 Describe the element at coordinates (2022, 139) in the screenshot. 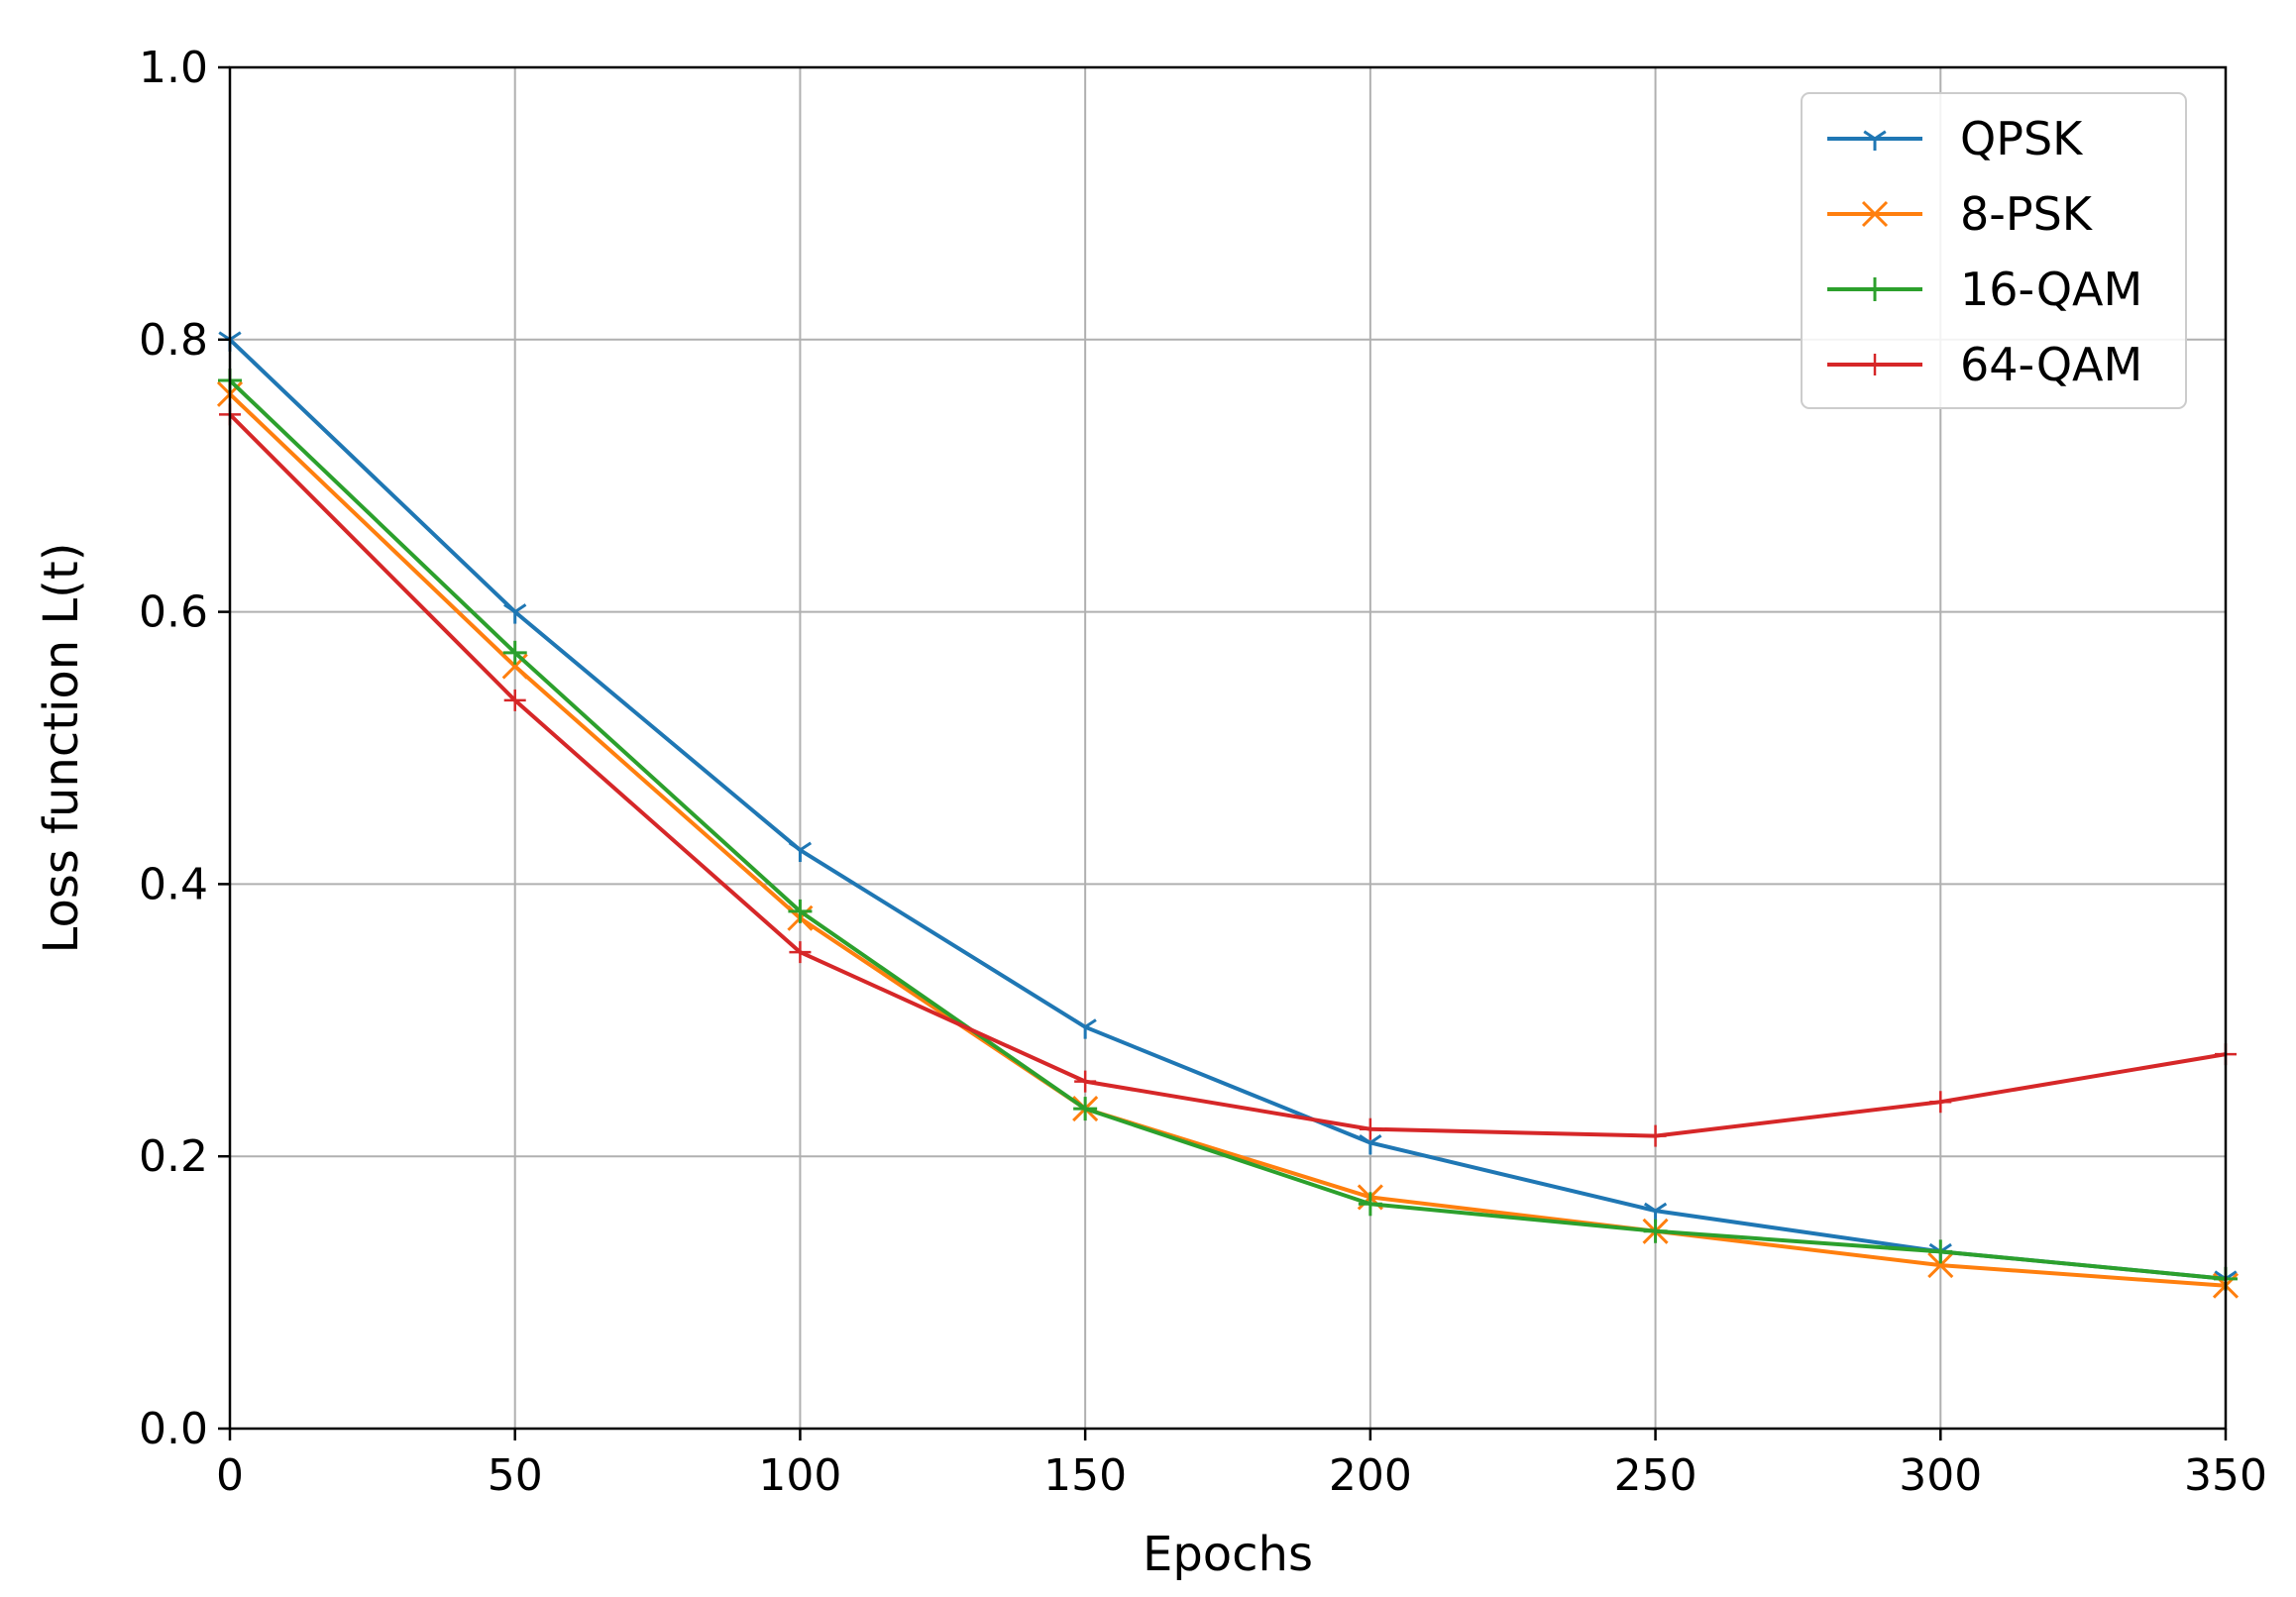

I see `legend-label: QPSK` at that location.